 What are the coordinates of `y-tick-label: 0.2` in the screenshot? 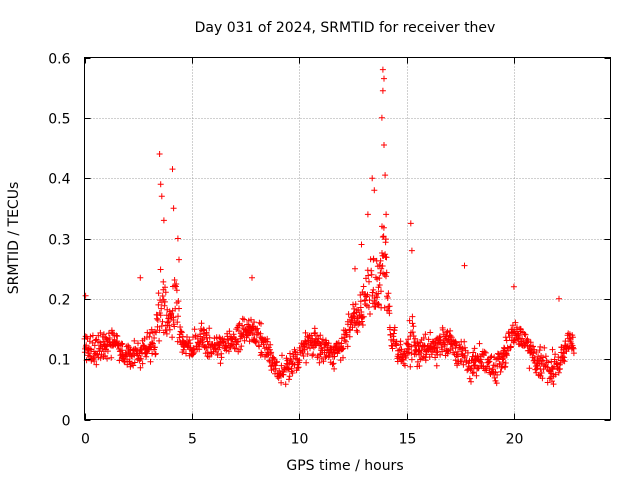 It's located at (59, 301).